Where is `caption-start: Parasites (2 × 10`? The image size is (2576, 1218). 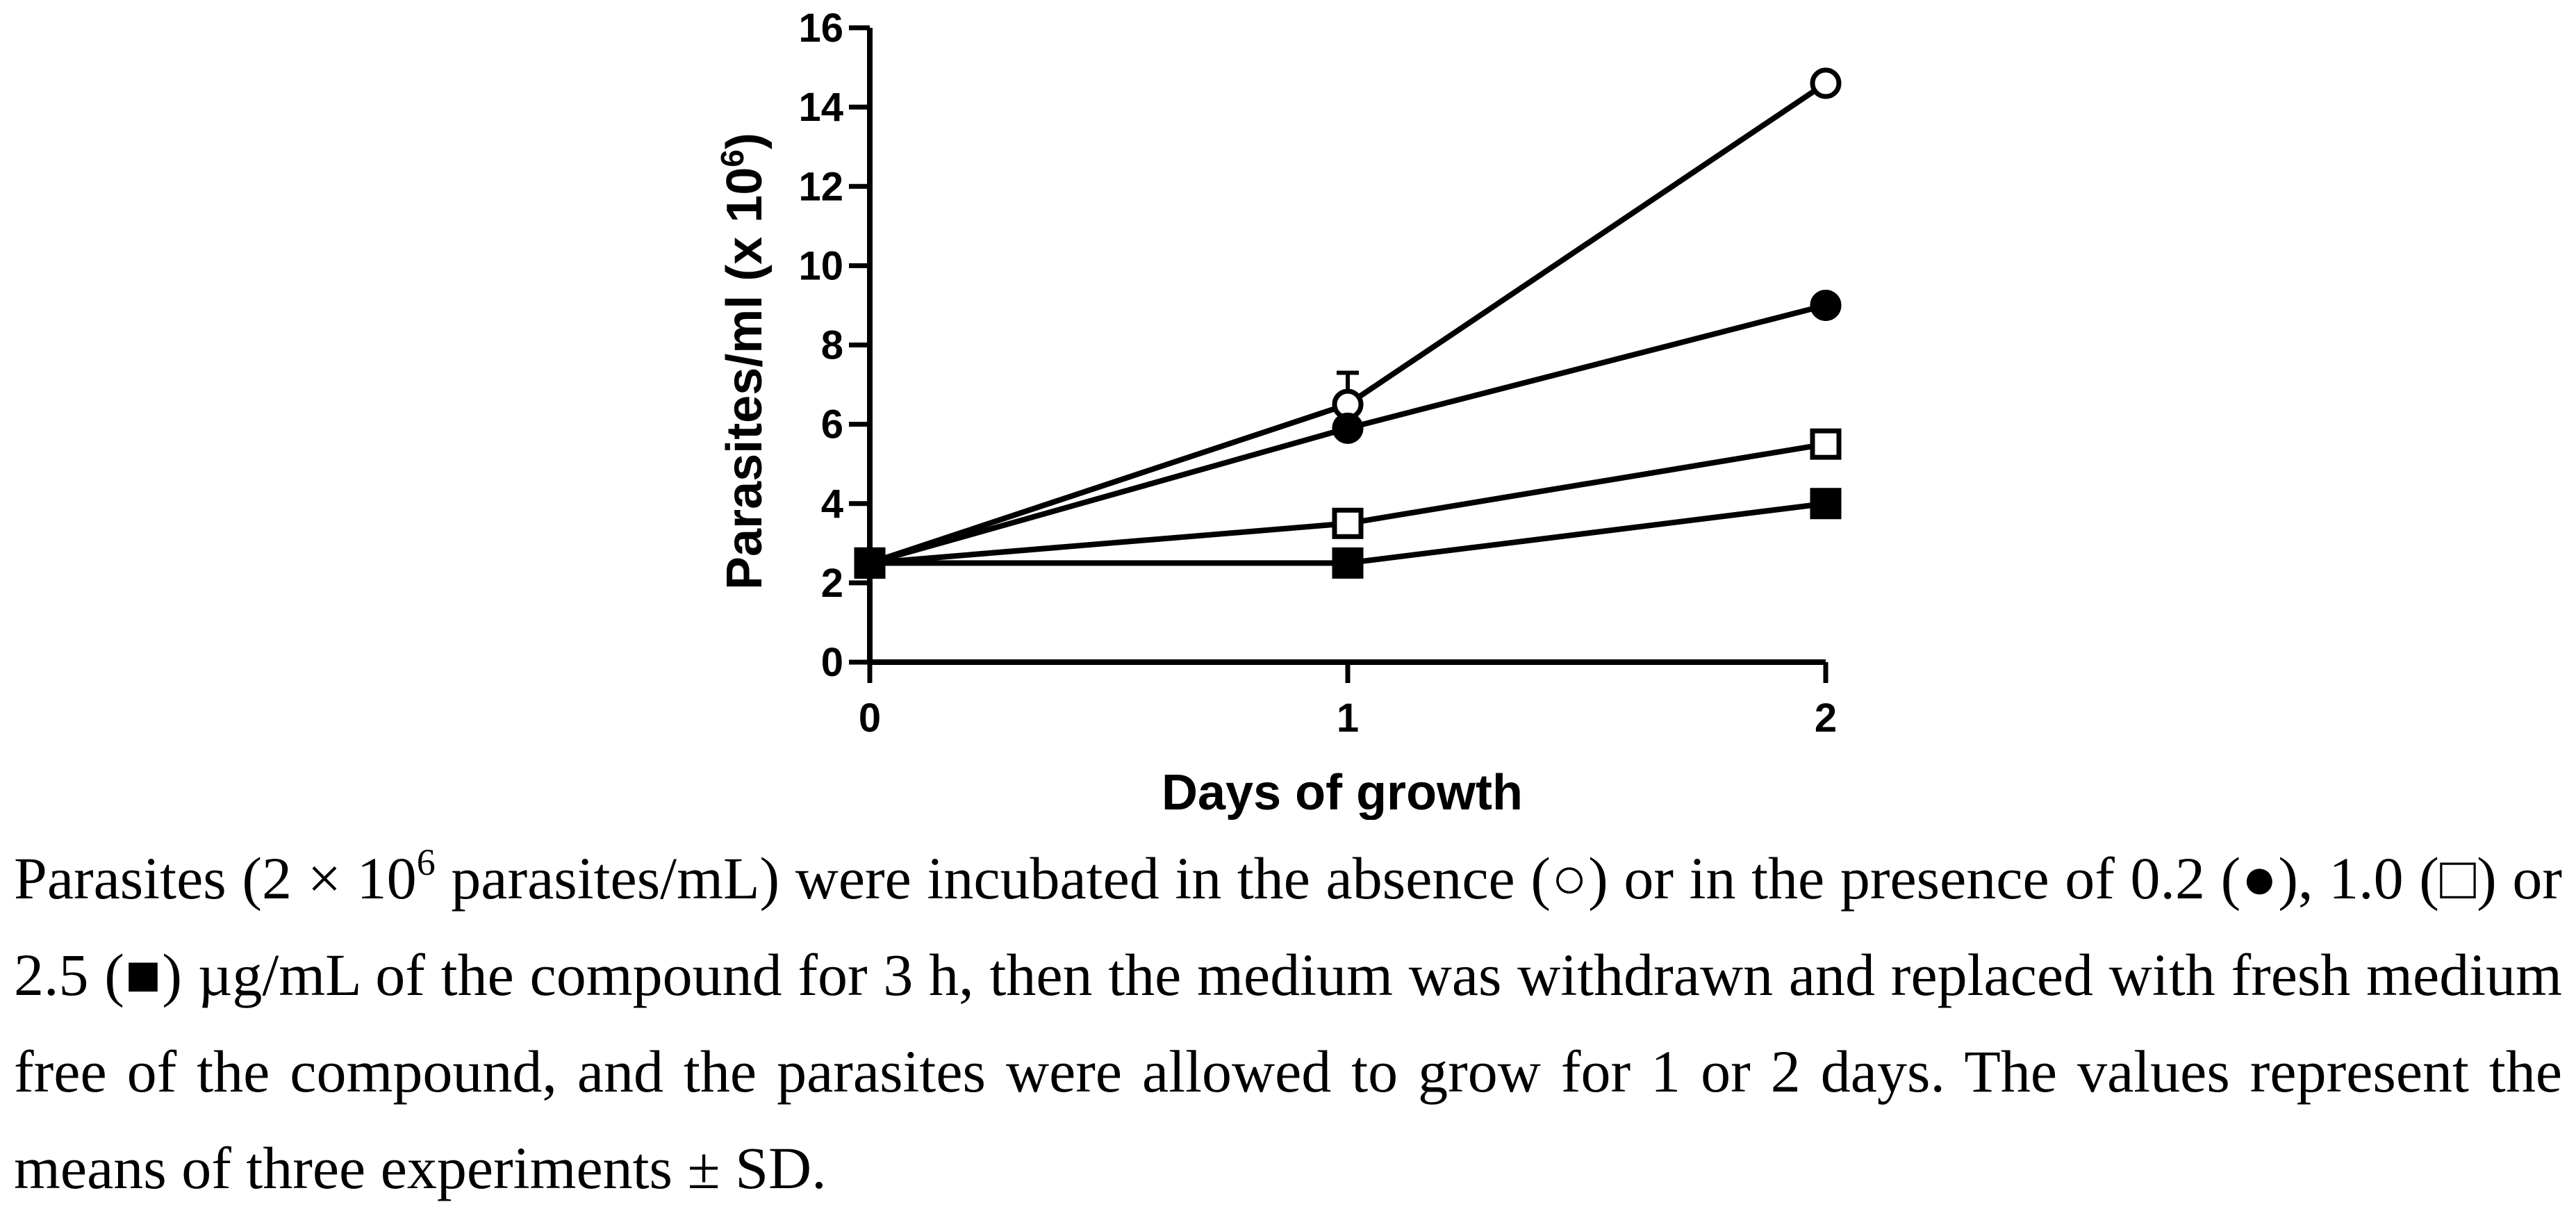
caption-start: Parasites (2 × 10 is located at coordinates (216, 878).